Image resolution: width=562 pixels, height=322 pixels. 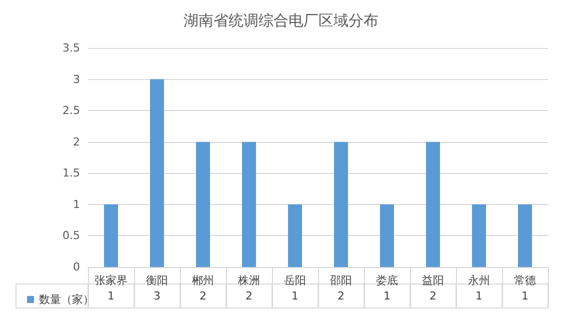 I want to click on x-tick-label: 益阳, so click(x=433, y=280).